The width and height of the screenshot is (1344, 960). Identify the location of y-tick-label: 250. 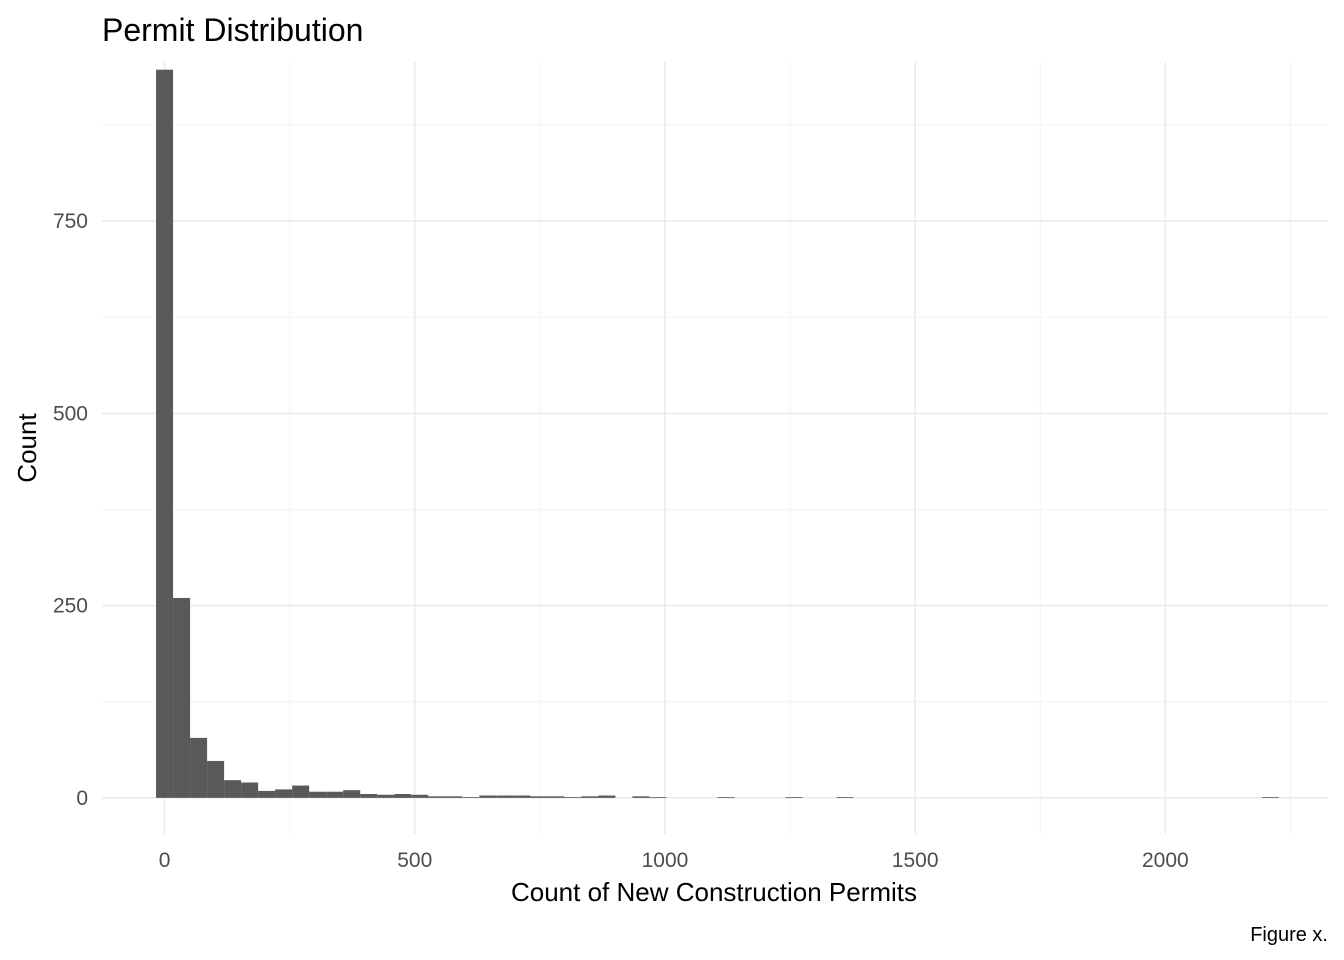
(70, 606).